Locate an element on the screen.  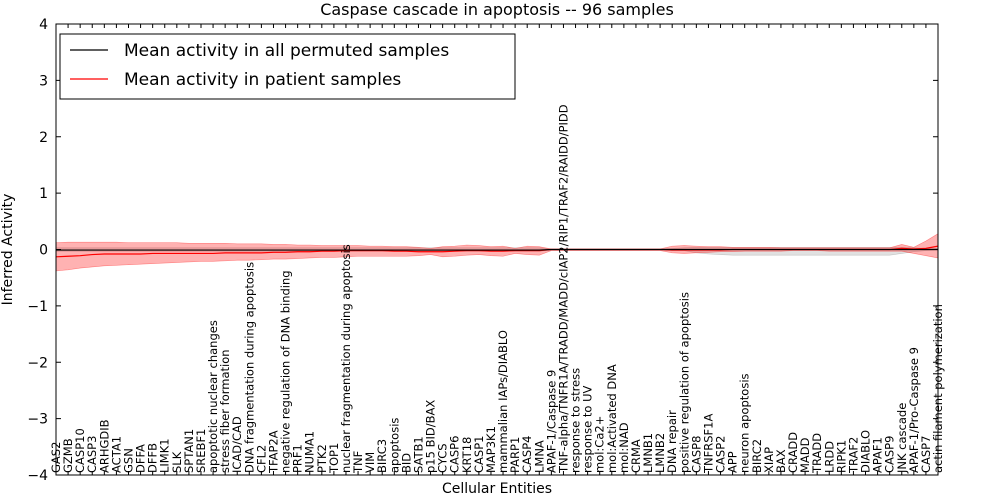
x-category-label: CASP9 is located at coordinates (890, 454).